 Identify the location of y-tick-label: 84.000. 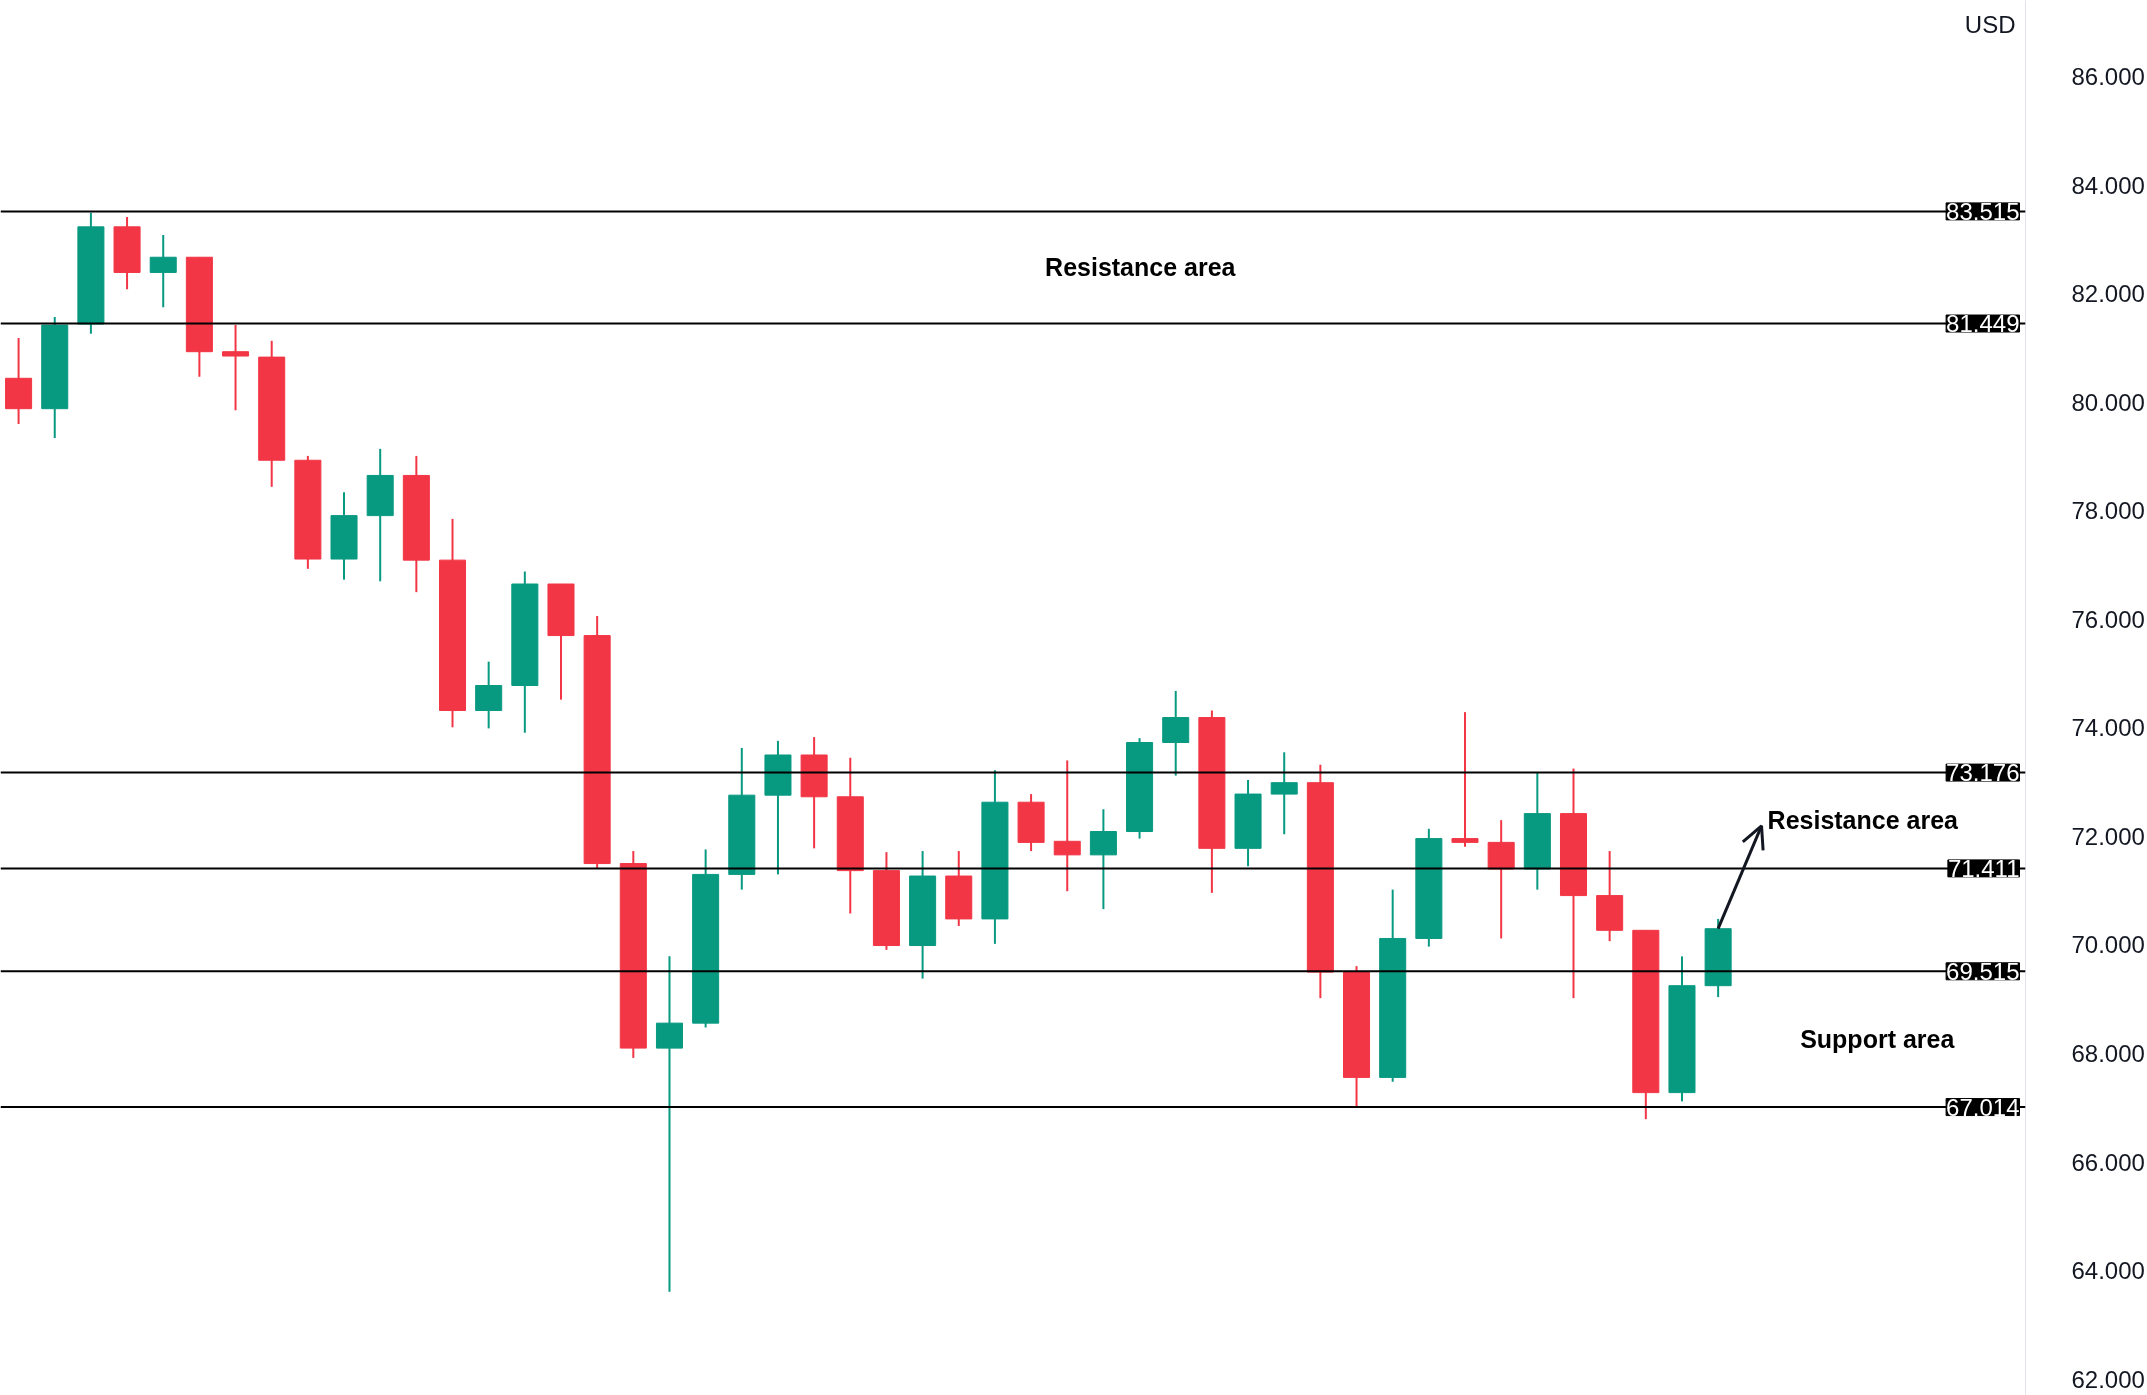
(2108, 185).